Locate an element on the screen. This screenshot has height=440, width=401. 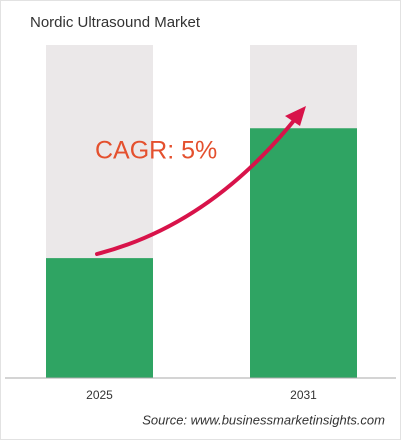
arrow-head is located at coordinates (295, 116).